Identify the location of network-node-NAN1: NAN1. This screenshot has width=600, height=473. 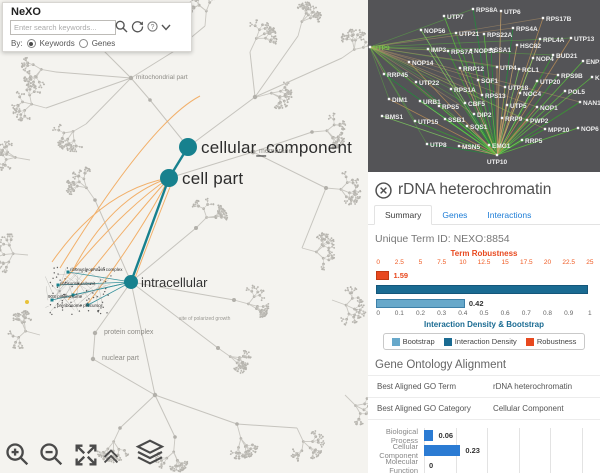
(589, 103).